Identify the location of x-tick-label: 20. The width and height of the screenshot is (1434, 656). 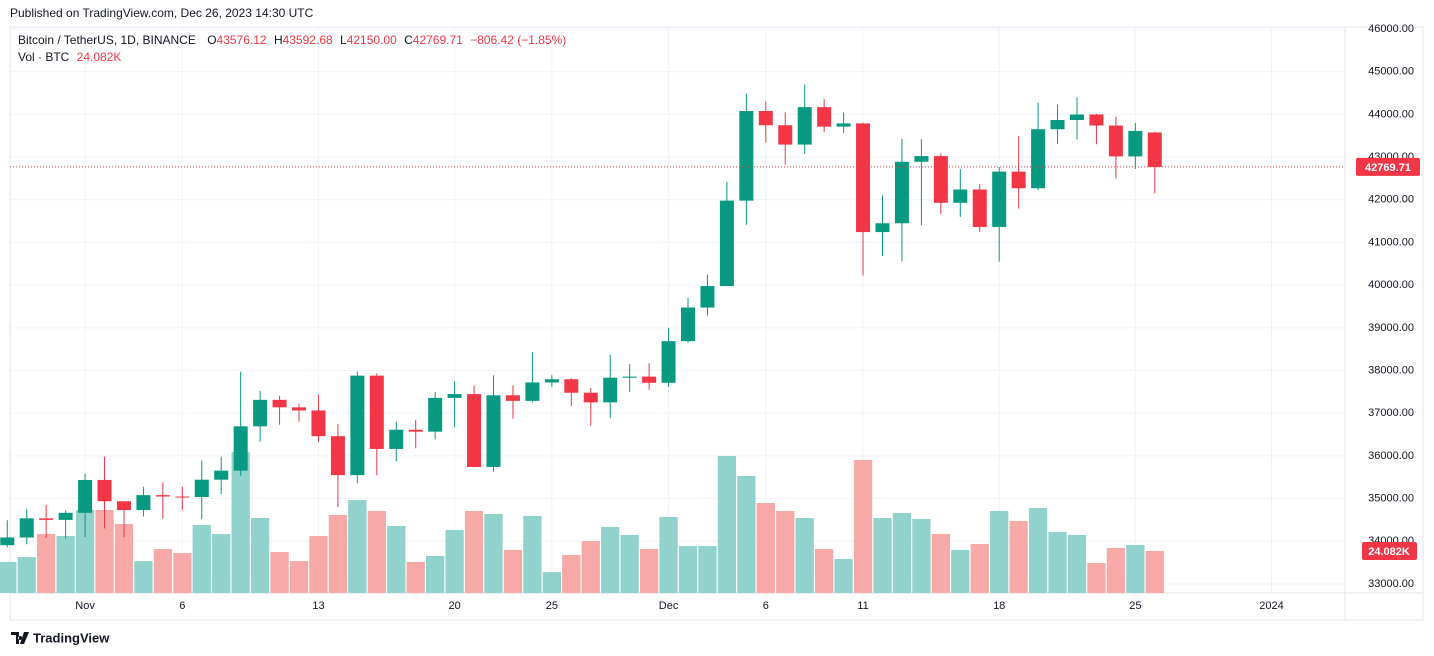
(454, 606).